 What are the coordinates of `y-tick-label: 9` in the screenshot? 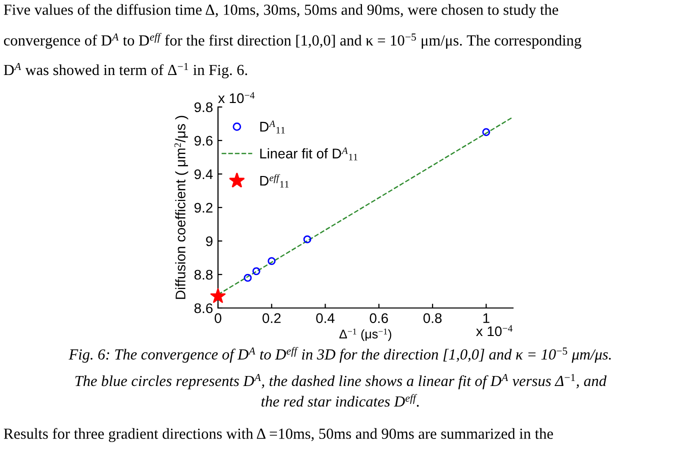 It's located at (209, 241).